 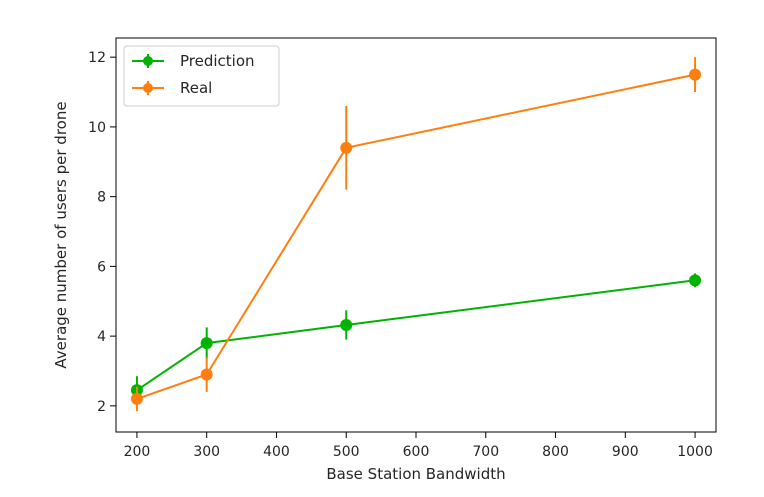 I want to click on x-tick-label: 1000, so click(x=695, y=452).